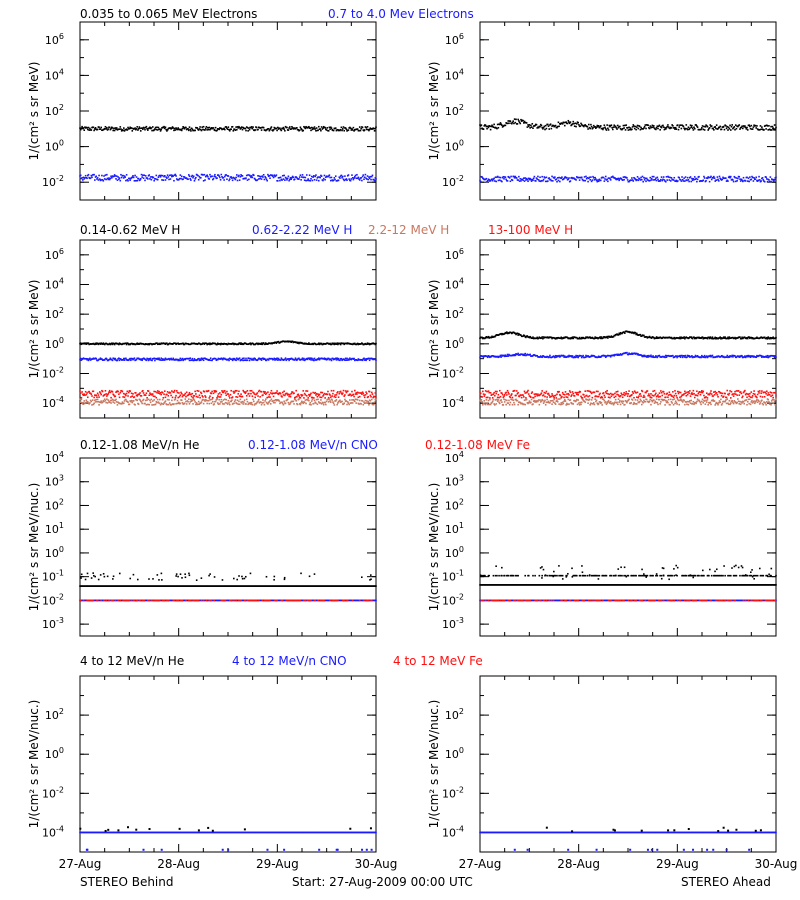 Image resolution: width=800 pixels, height=900 pixels. Describe the element at coordinates (53, 576) in the screenshot. I see `row3-behind-ytick-label: 10⁻¹` at that location.